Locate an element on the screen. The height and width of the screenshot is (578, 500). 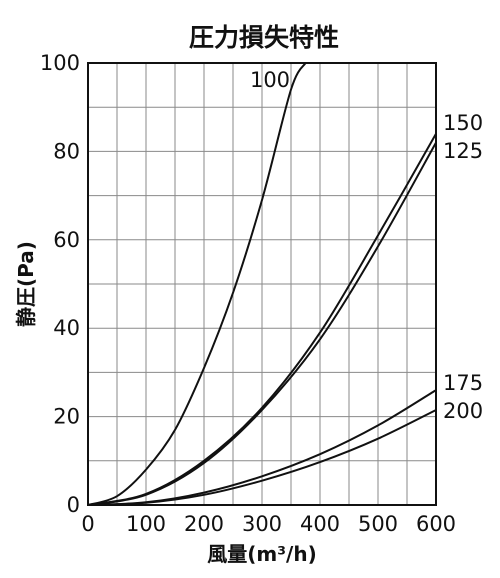
chart-title: 圧力損失特性 is located at coordinates (264, 37).